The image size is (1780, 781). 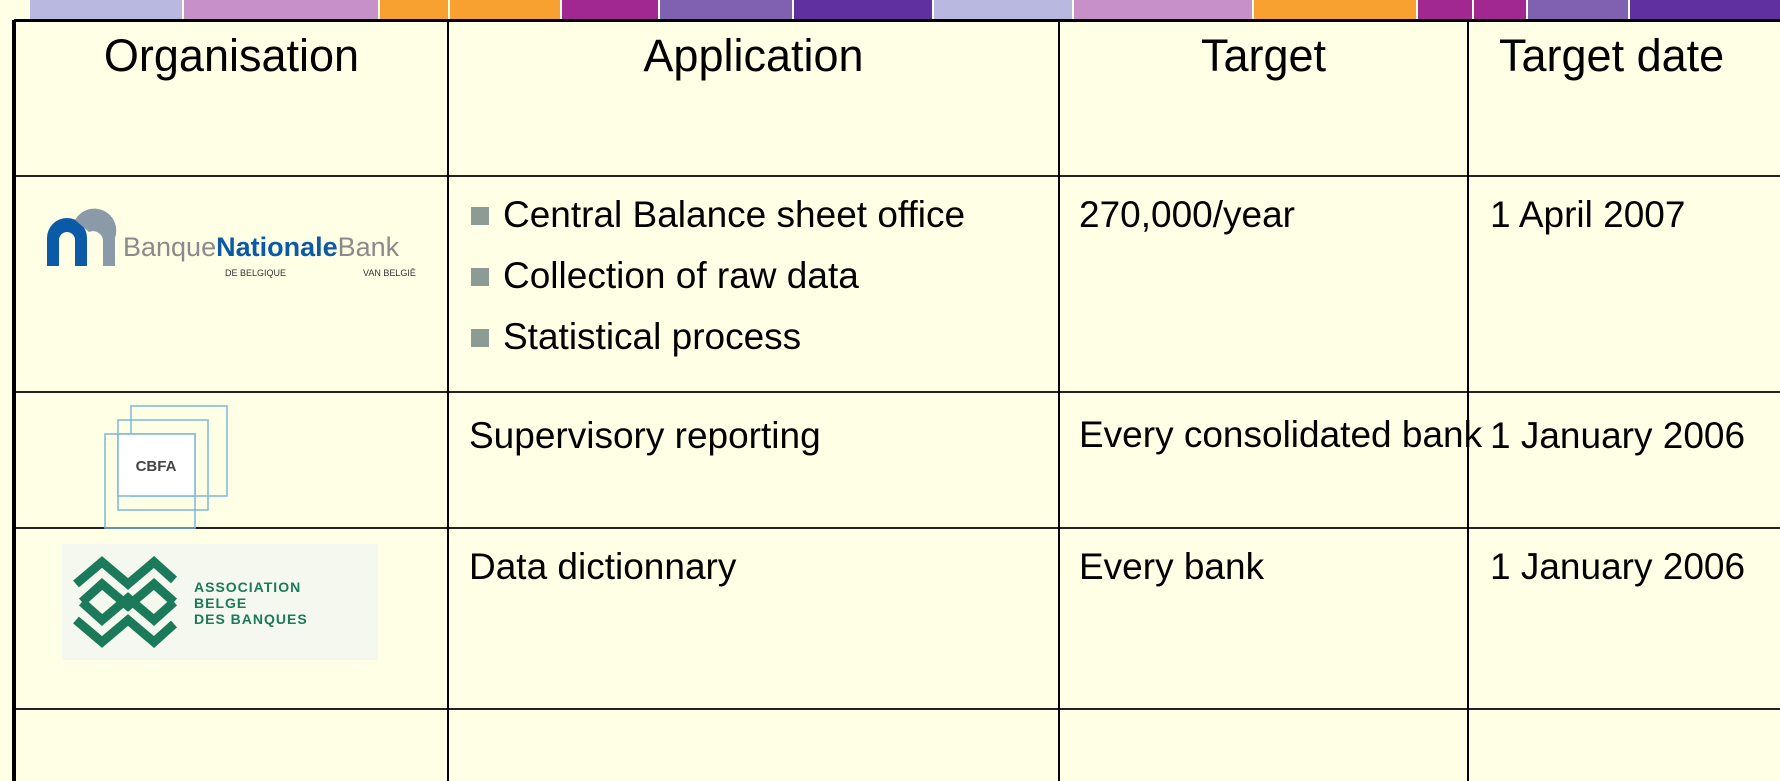 I want to click on target-cell: Every consolidated bank, so click(x=1281, y=434).